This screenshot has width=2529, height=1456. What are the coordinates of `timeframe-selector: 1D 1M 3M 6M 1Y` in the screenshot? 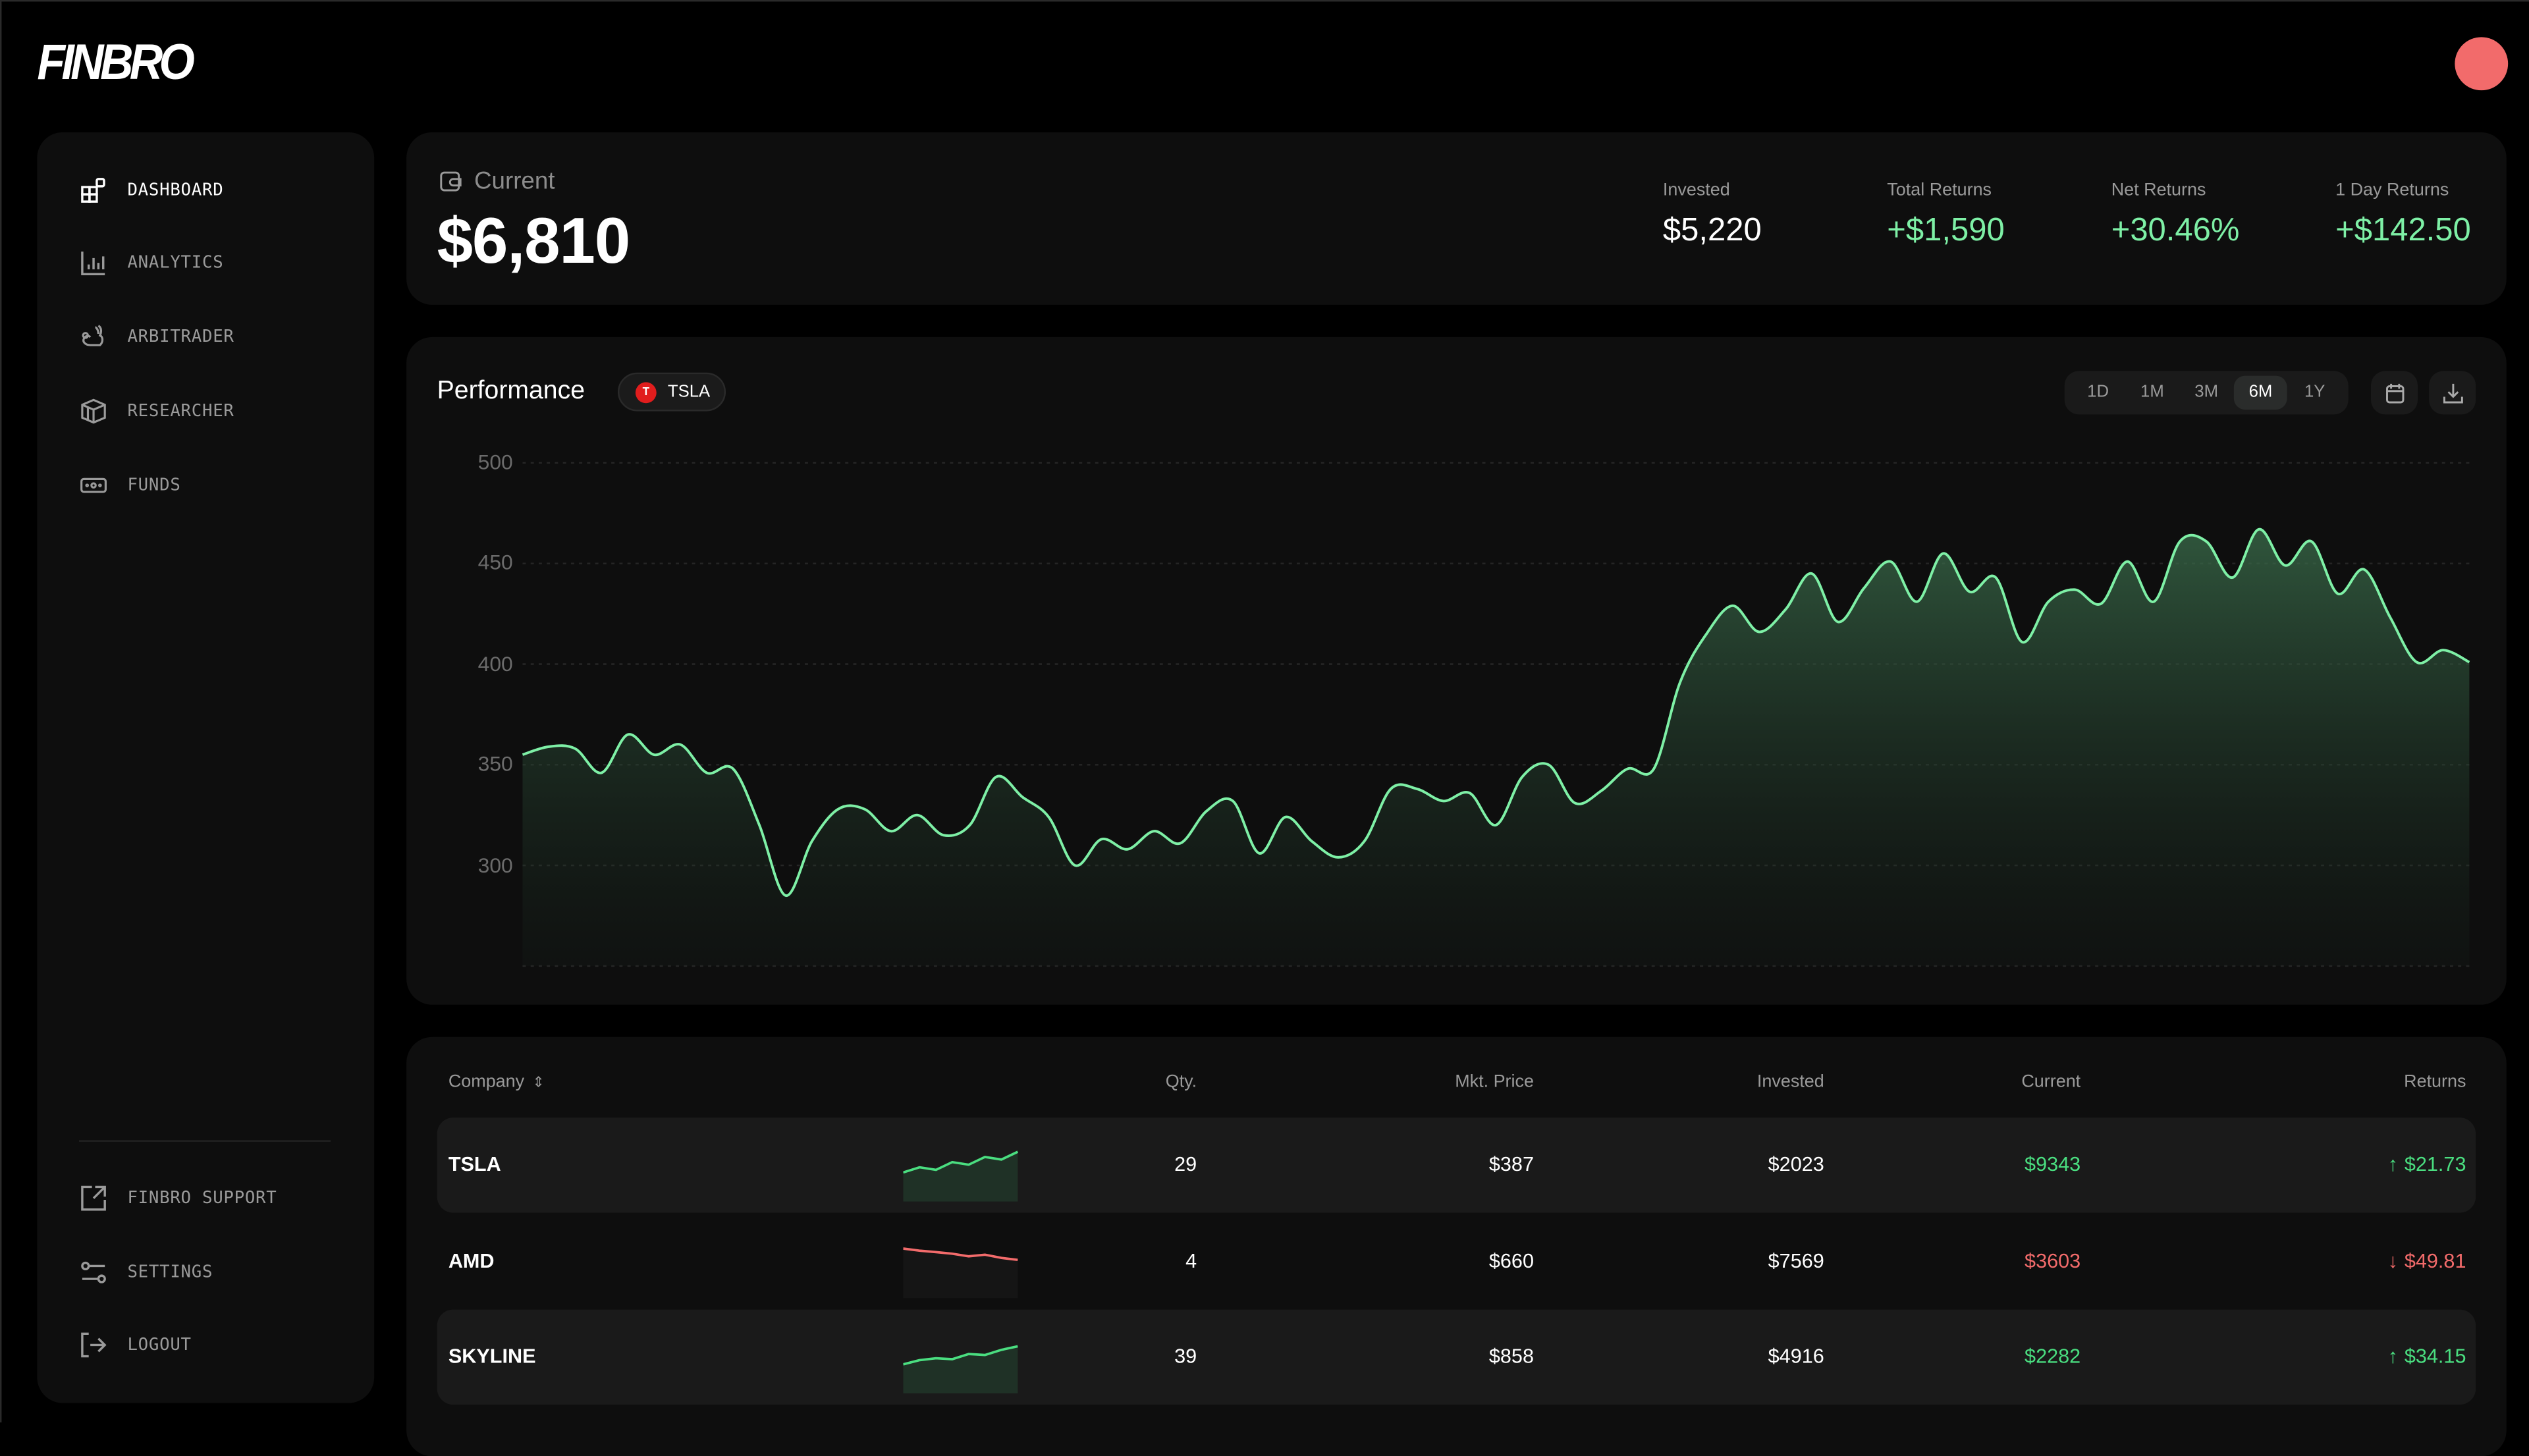 It's located at (2206, 393).